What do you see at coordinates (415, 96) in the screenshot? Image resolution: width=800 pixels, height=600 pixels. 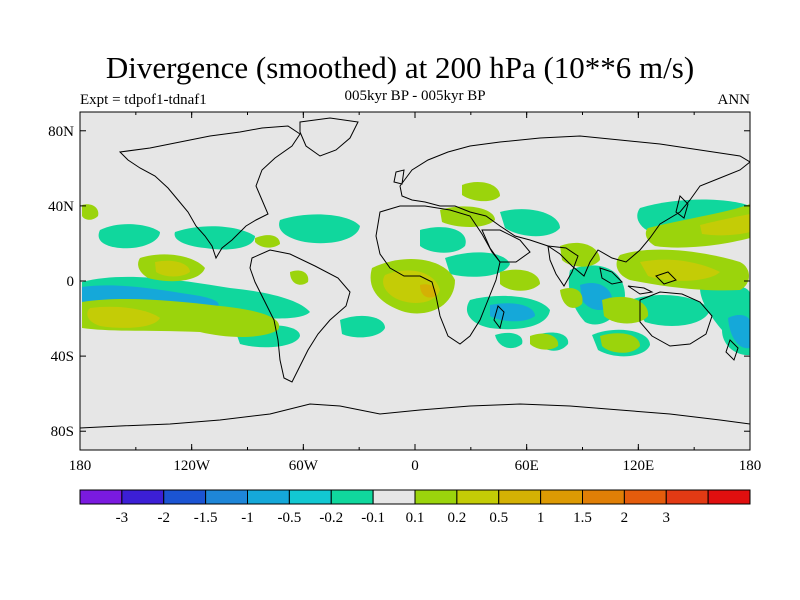 I see `period-label: 005kyr BP - 005kyr BP` at bounding box center [415, 96].